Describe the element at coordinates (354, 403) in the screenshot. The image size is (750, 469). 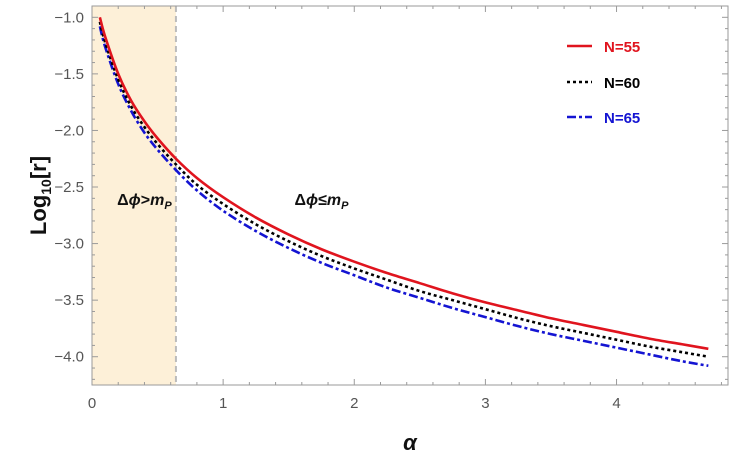
I see `x-tick-label: 2` at that location.